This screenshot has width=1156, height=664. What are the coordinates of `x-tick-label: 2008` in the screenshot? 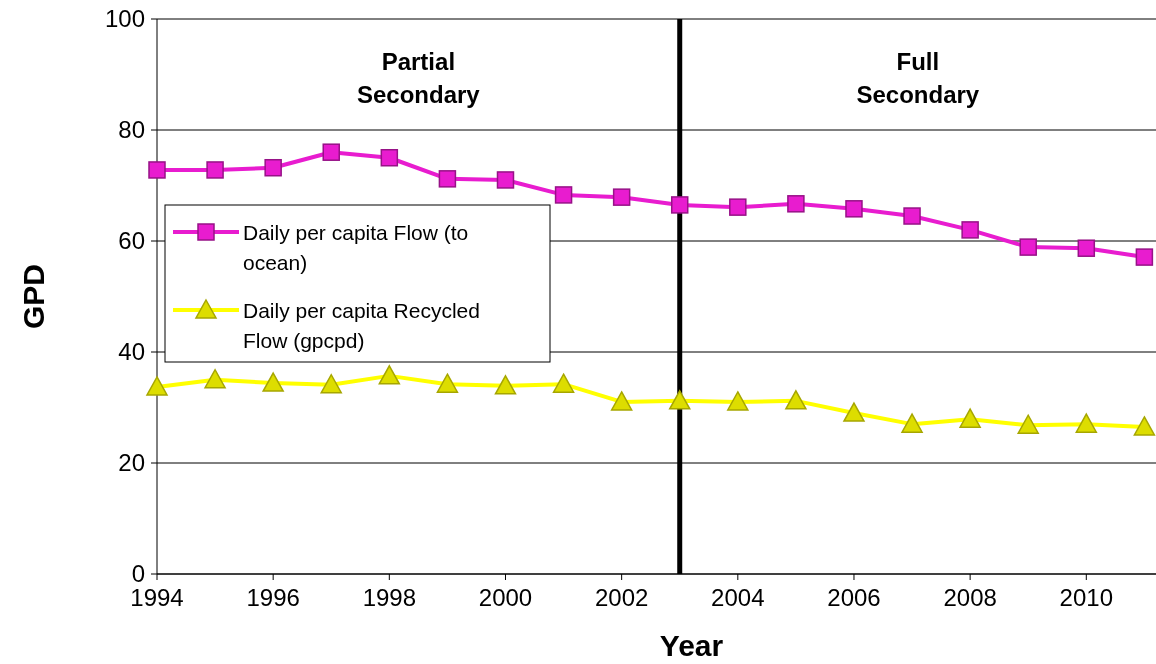 It's located at (970, 597).